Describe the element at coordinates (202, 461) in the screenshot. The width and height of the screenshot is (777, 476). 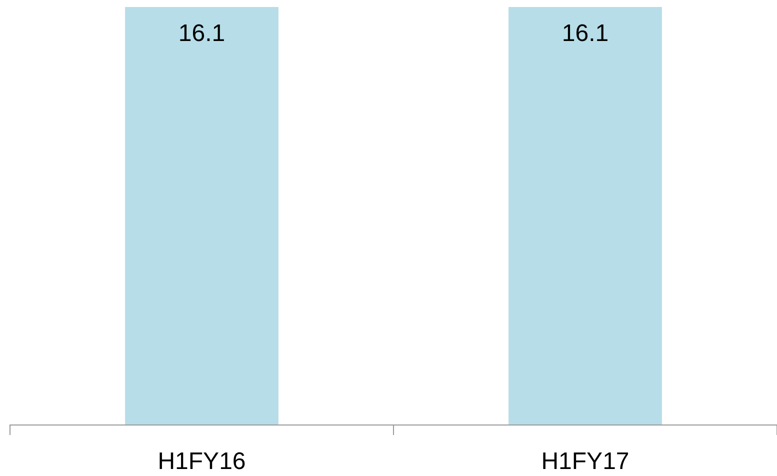
I see `x-tick-label: H1FY16` at that location.